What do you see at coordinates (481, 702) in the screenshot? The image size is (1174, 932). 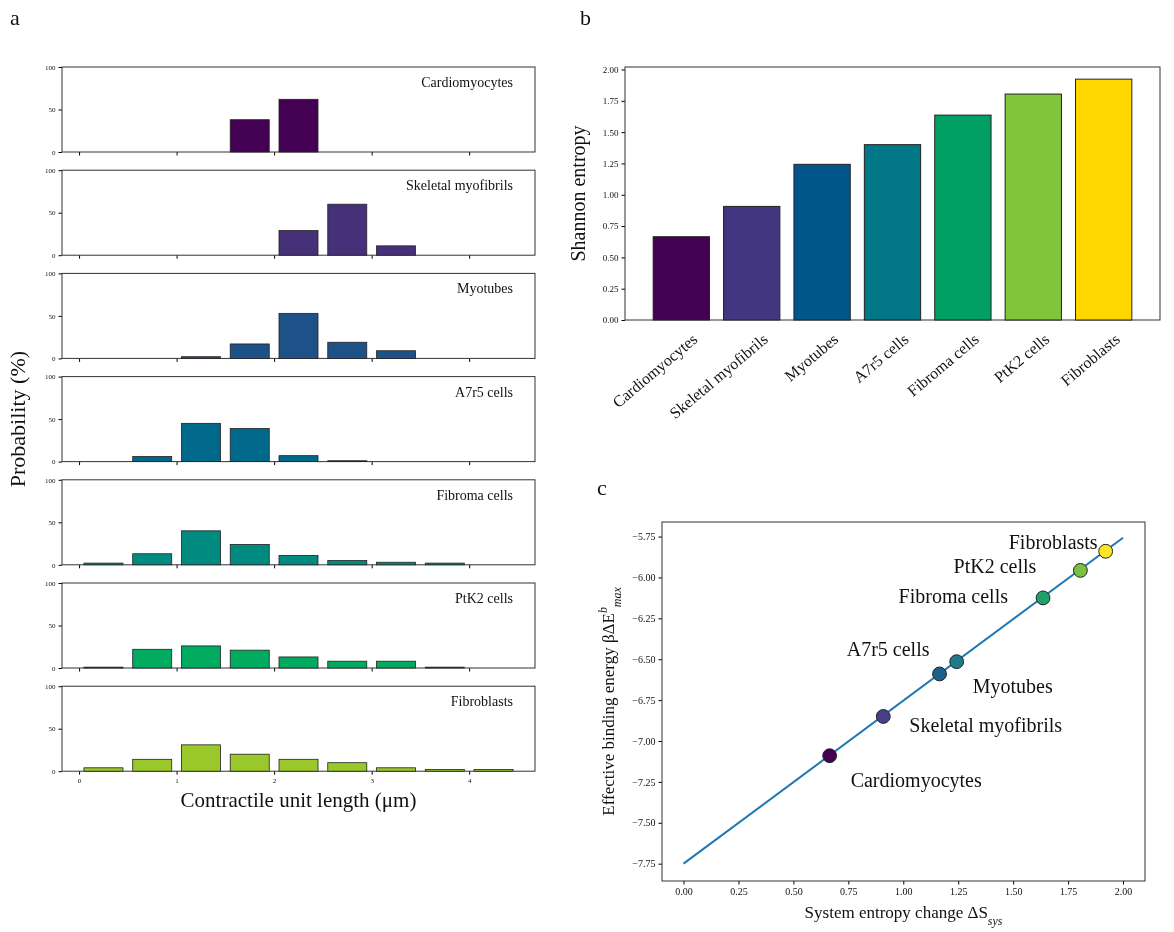 I see `text: Fibroblasts` at bounding box center [481, 702].